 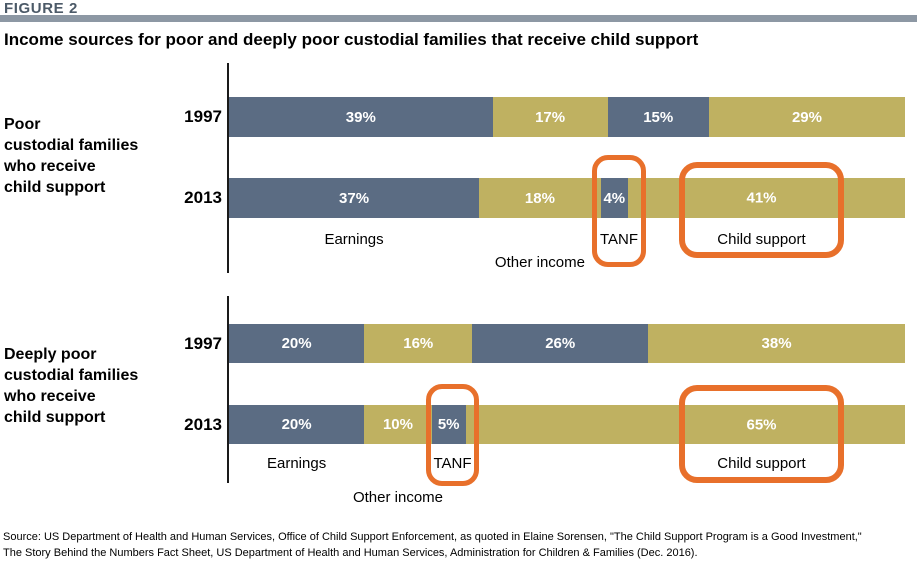 I want to click on bar-segment-tanf: 5%, so click(x=448, y=424).